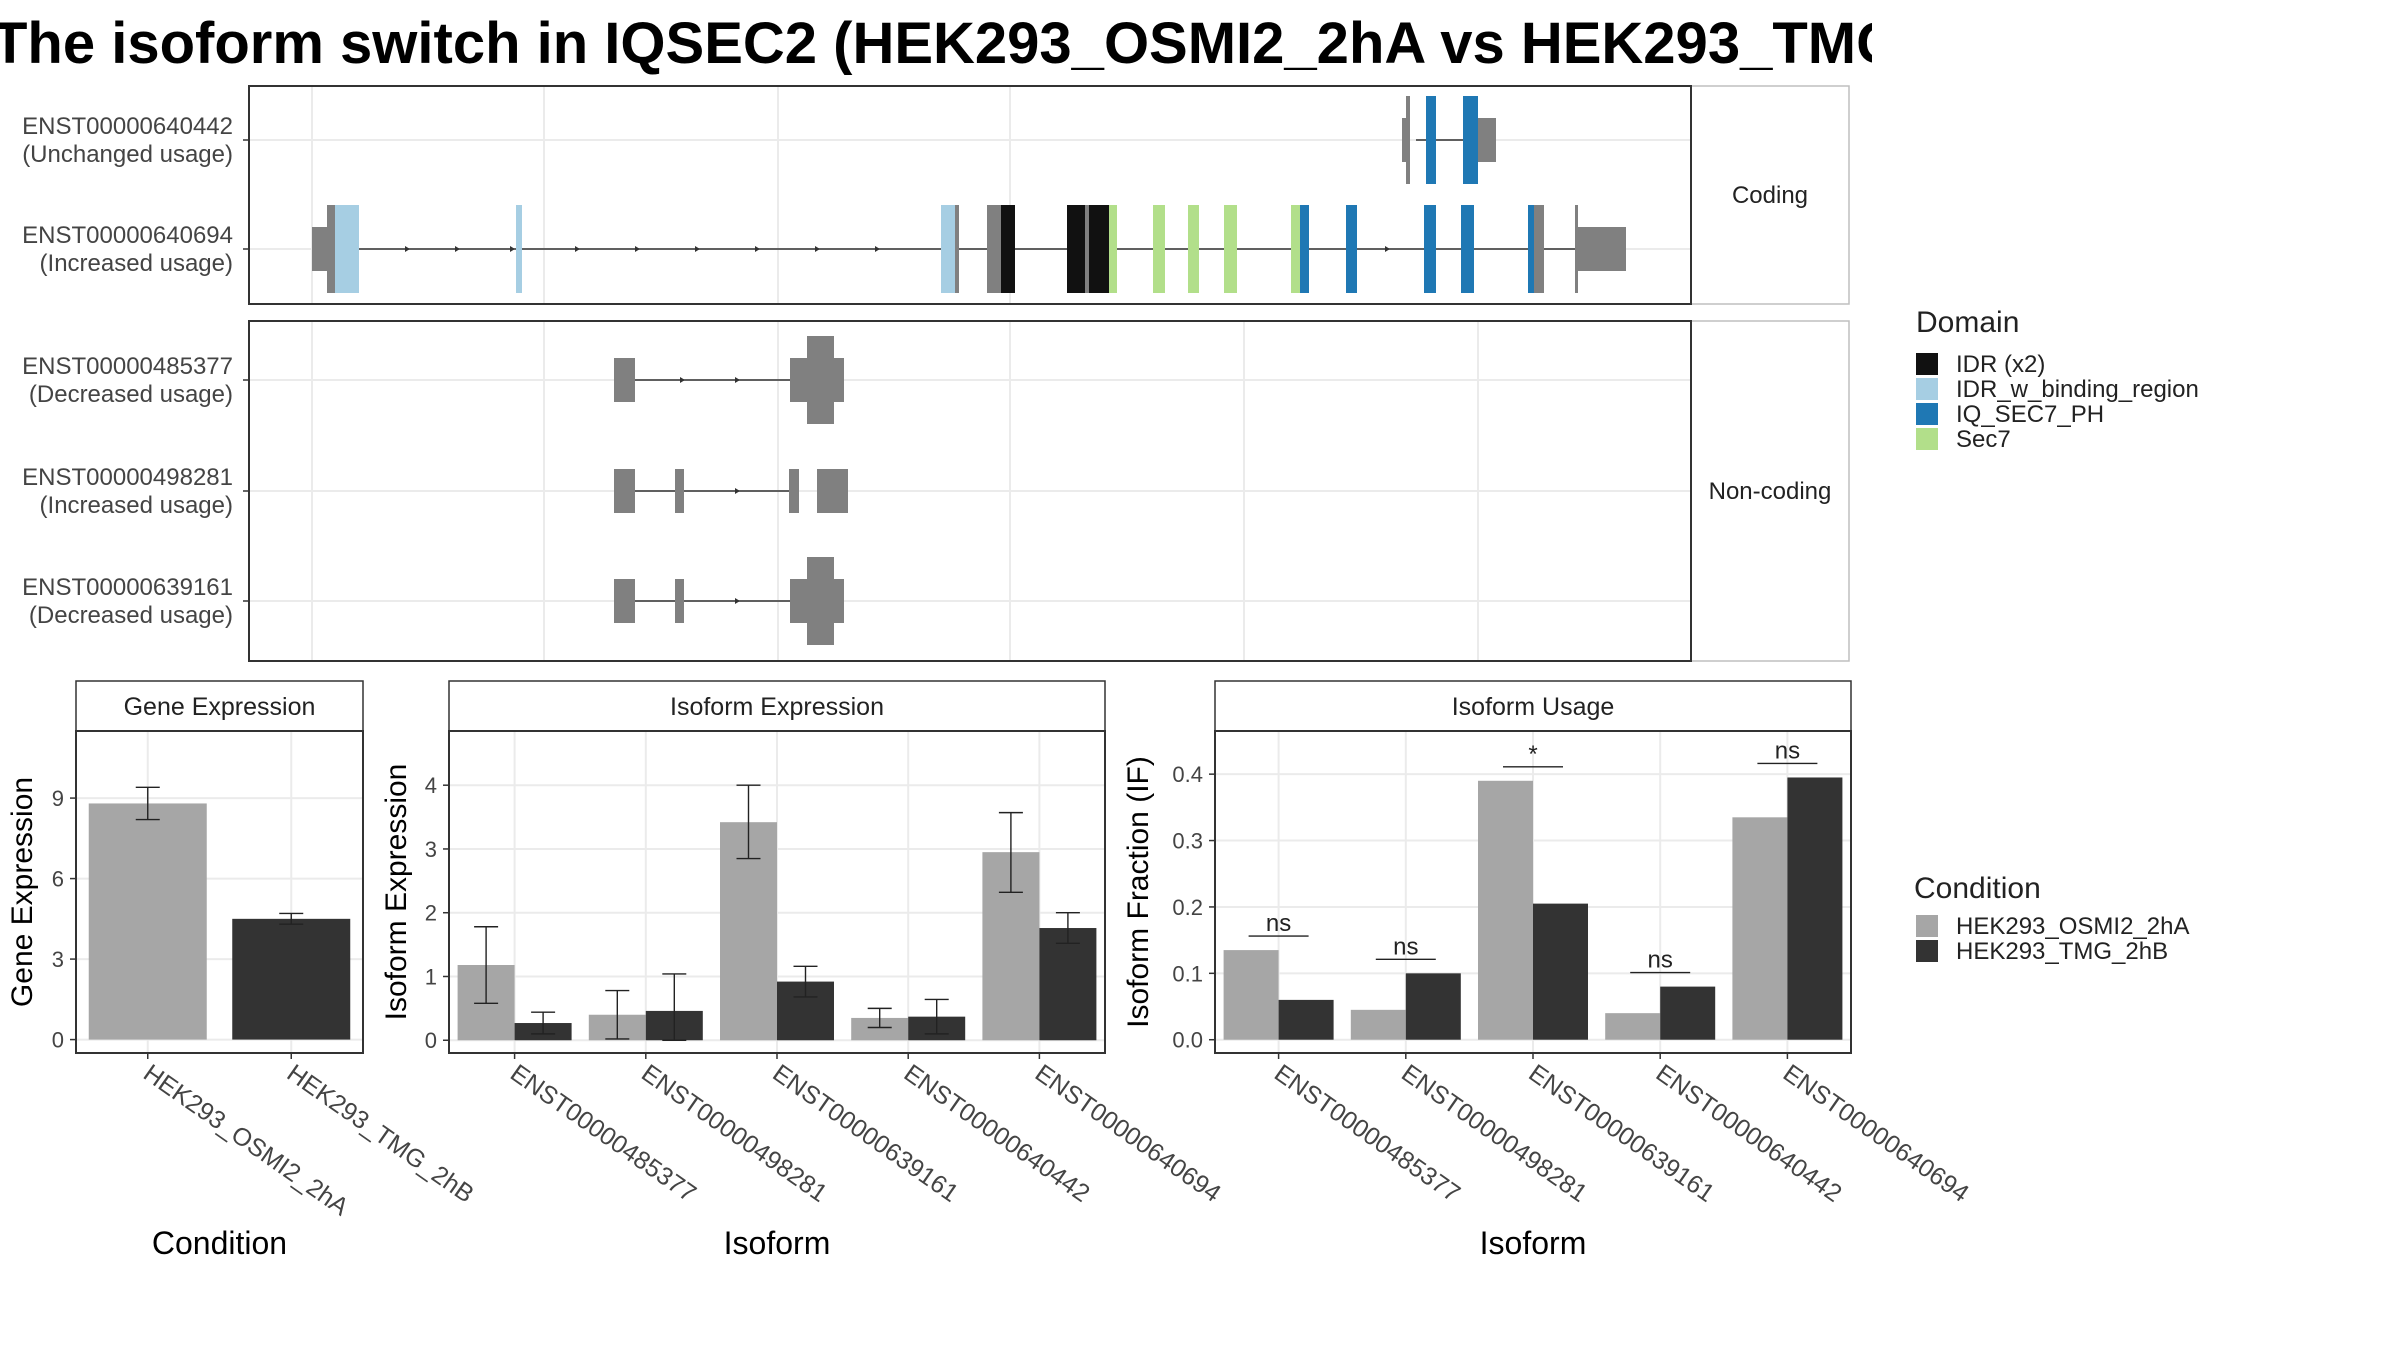 Image resolution: width=2400 pixels, height=1350 pixels. What do you see at coordinates (1187, 973) in the screenshot?
I see `y-tick-label: 0.1` at bounding box center [1187, 973].